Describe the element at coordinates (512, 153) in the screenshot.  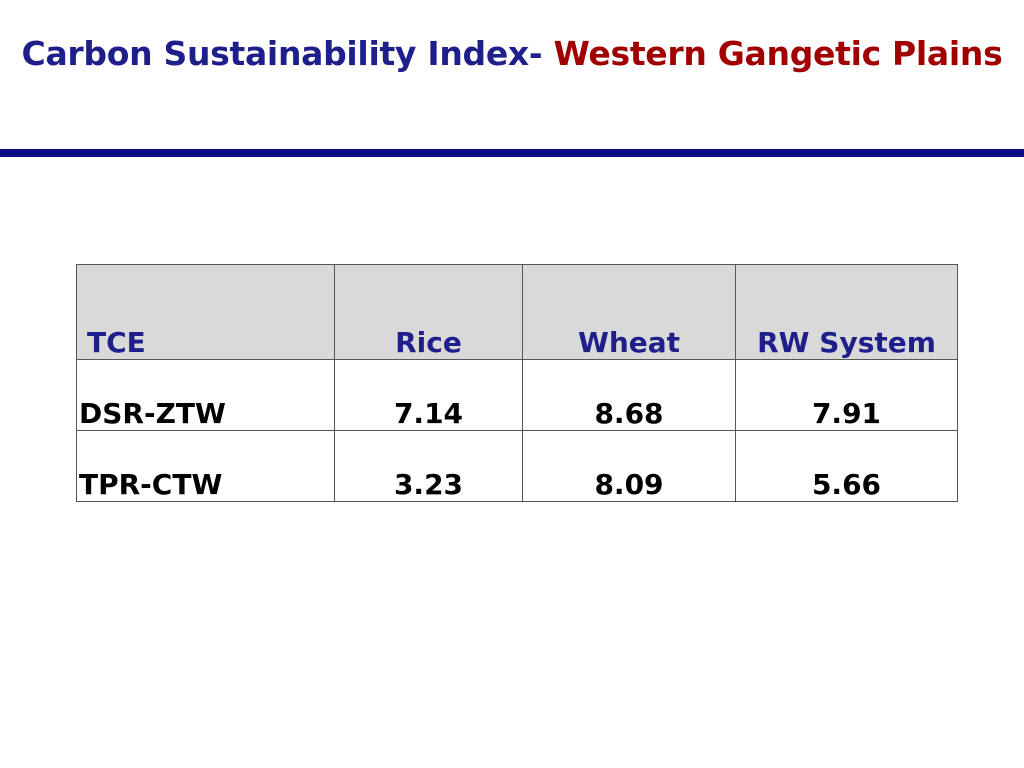
I see `title-divider` at that location.